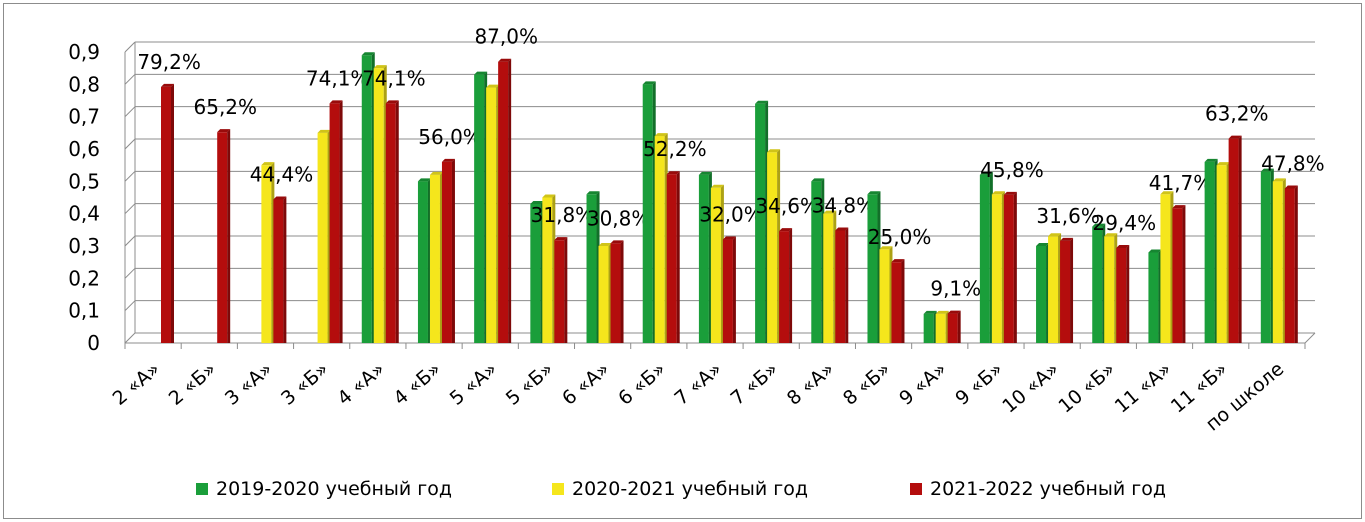  What do you see at coordinates (755, 384) in the screenshot?
I see `x-category-label: 7 «Б»` at bounding box center [755, 384].